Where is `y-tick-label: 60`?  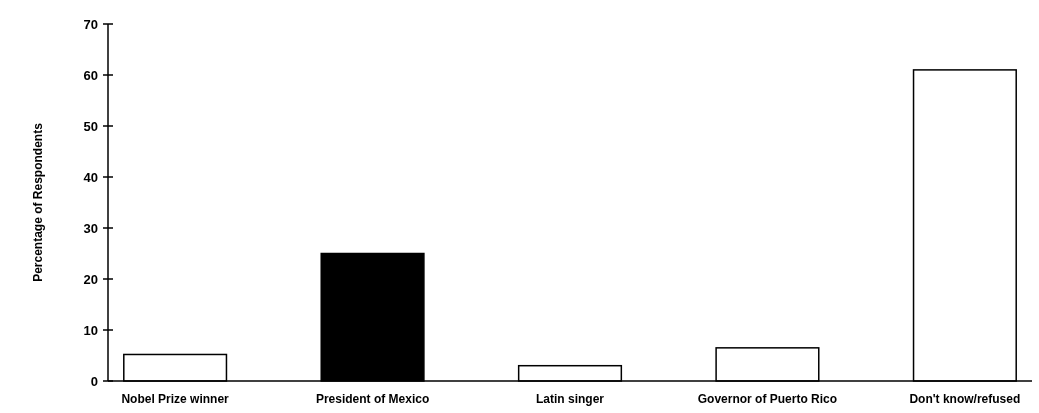
y-tick-label: 60 is located at coordinates (90, 75).